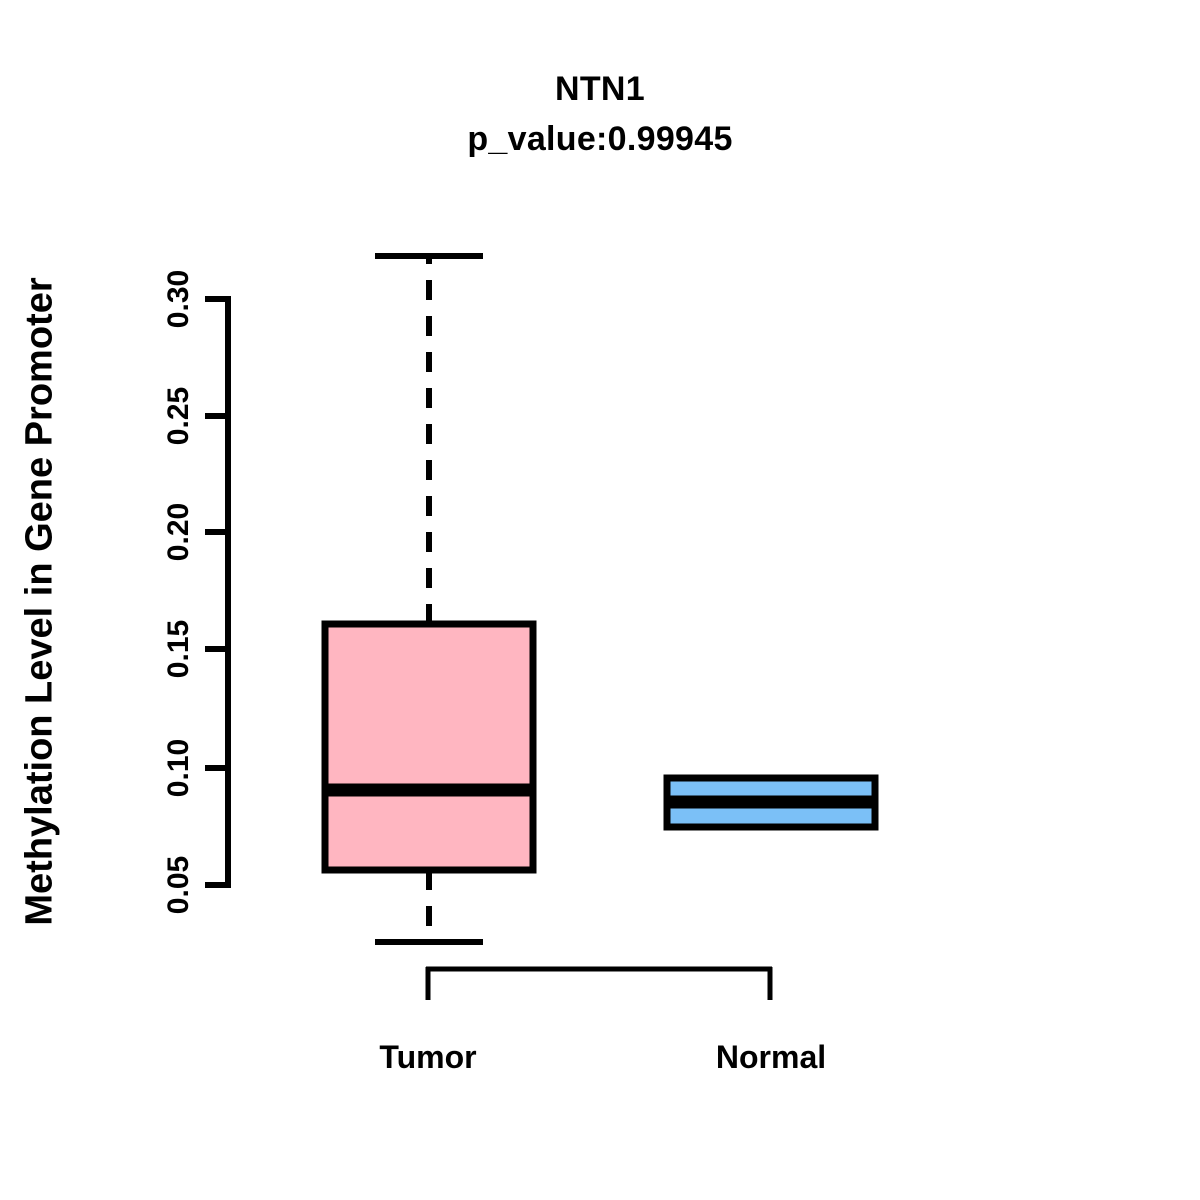 Image resolution: width=1200 pixels, height=1200 pixels. Describe the element at coordinates (429, 599) in the screenshot. I see `box-tumor` at that location.